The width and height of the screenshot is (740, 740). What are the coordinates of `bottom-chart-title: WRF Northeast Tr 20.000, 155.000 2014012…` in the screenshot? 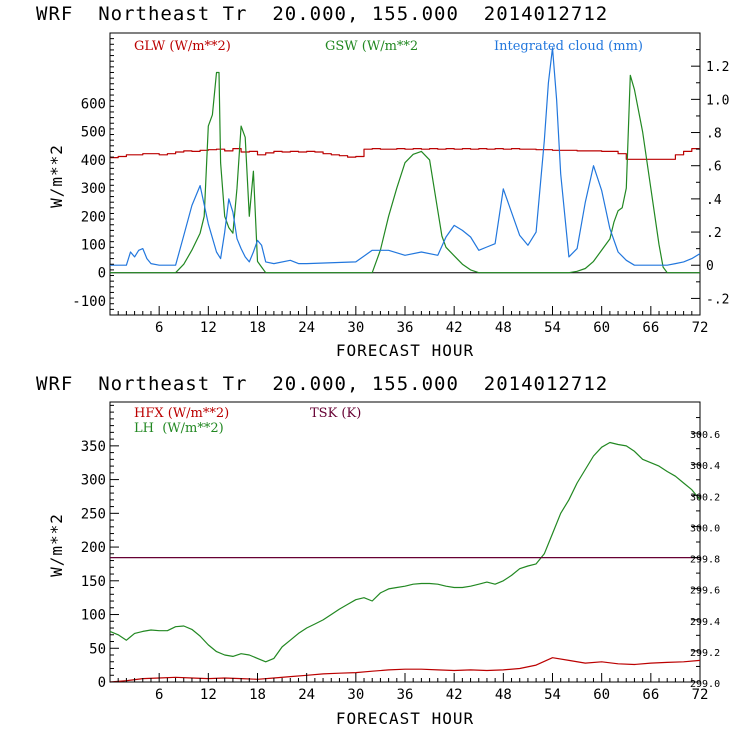 It's located at (322, 384).